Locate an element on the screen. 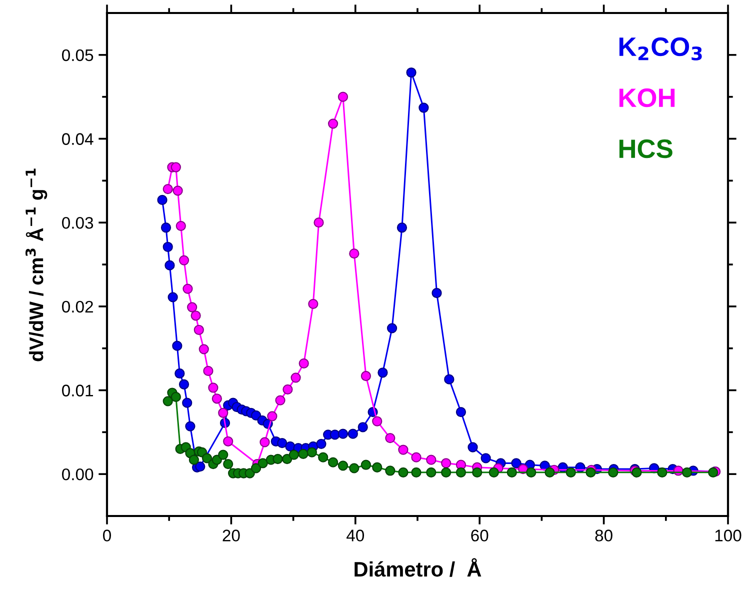 The image size is (745, 599). text: KOH is located at coordinates (647, 98).